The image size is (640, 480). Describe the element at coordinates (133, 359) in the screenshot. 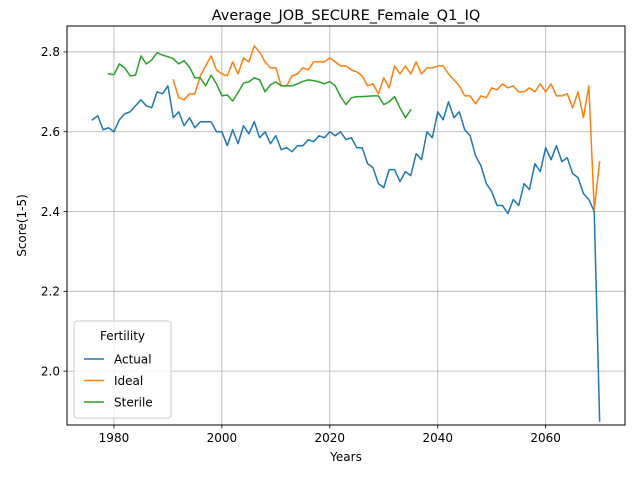

I see `legend-label: Actual` at that location.